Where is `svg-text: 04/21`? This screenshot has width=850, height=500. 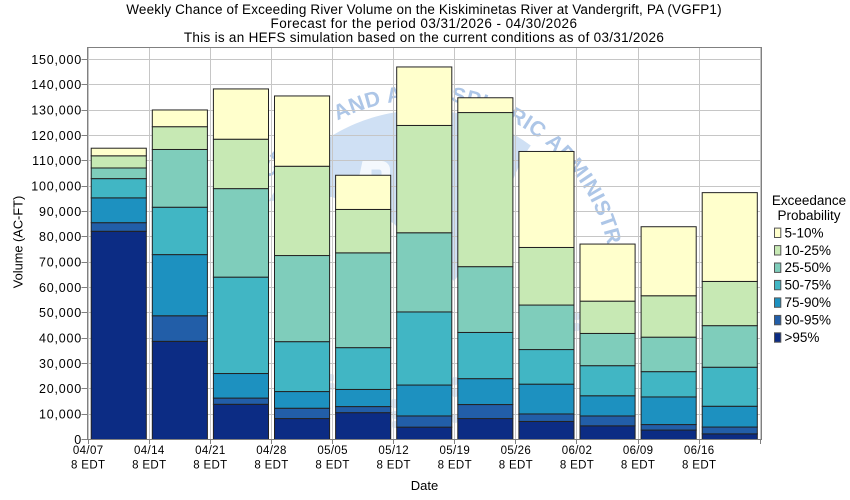
svg-text: 04/21 is located at coordinates (210, 451).